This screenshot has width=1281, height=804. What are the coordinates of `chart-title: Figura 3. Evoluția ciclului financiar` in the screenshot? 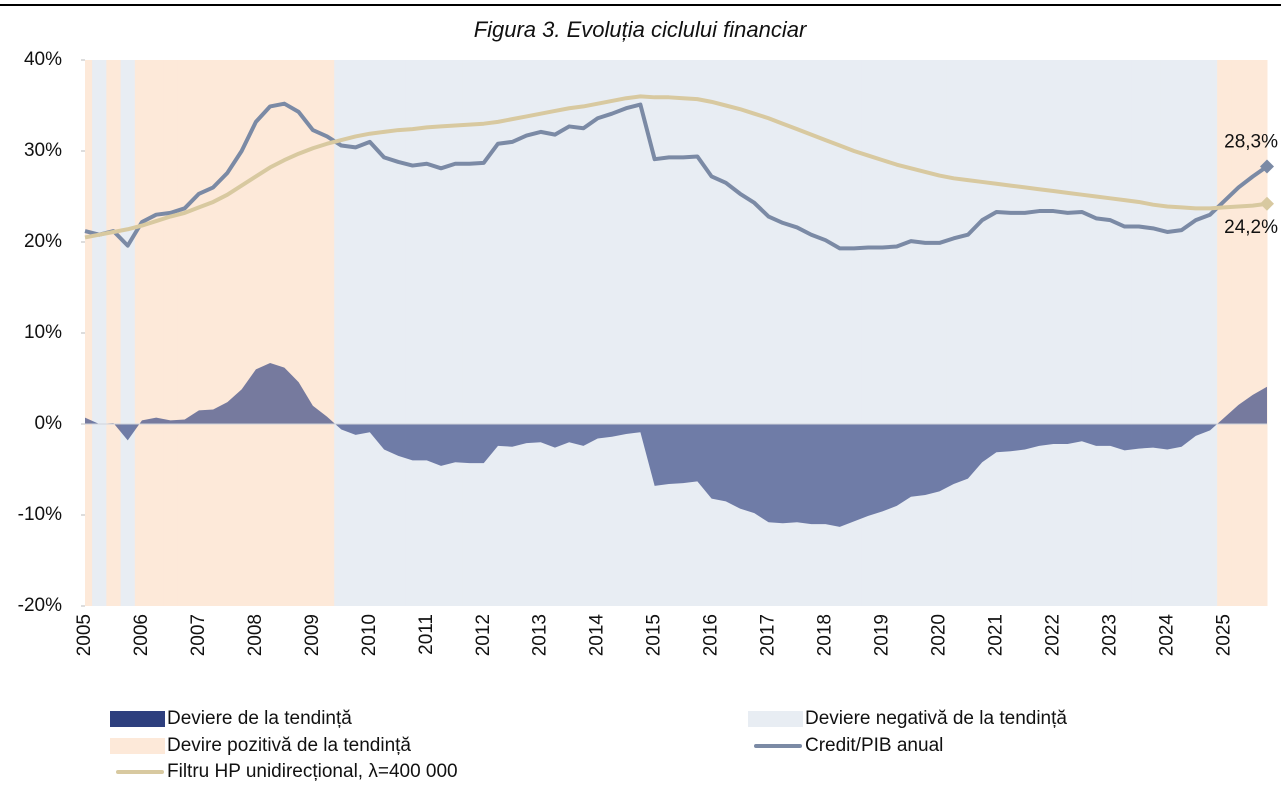 It's located at (641, 29).